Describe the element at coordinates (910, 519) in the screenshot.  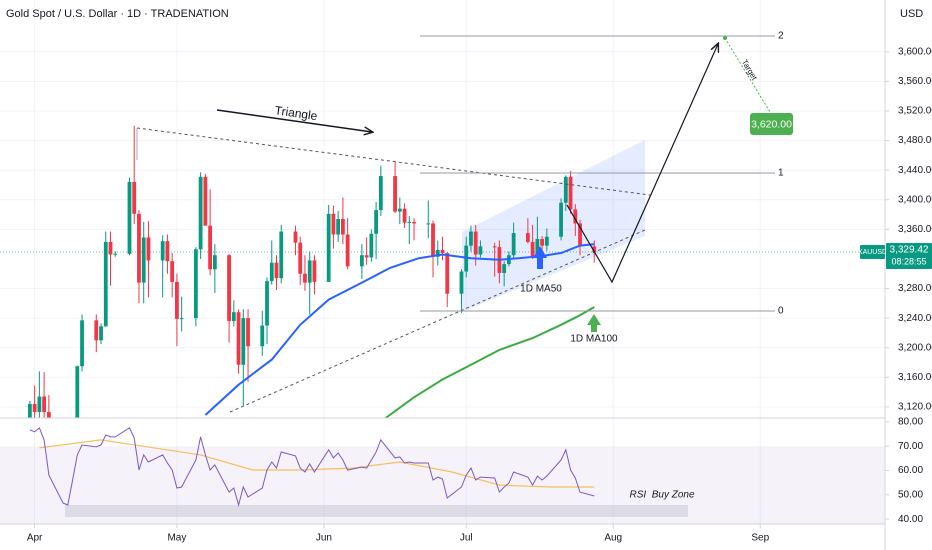
I see `rsi-tick-label: 40.00` at that location.